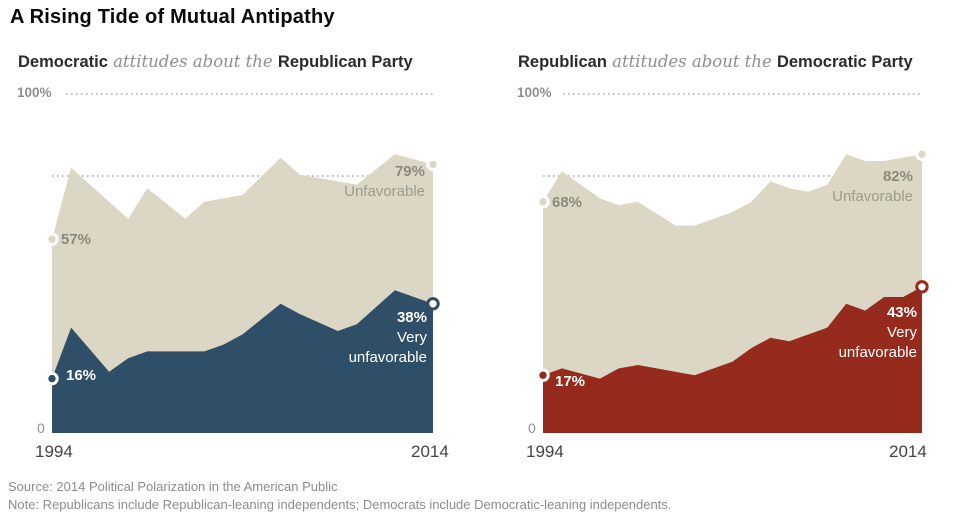 Image resolution: width=980 pixels, height=530 pixels. I want to click on end-percent: 38%, so click(411, 317).